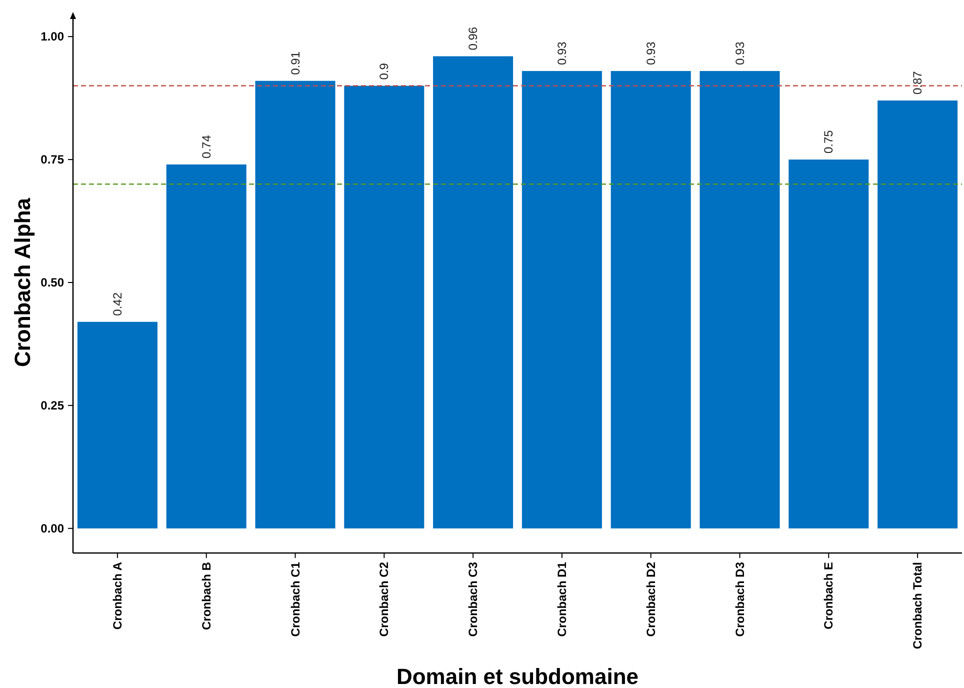 The width and height of the screenshot is (964, 688). What do you see at coordinates (206, 146) in the screenshot?
I see `data-label: 0.74` at bounding box center [206, 146].